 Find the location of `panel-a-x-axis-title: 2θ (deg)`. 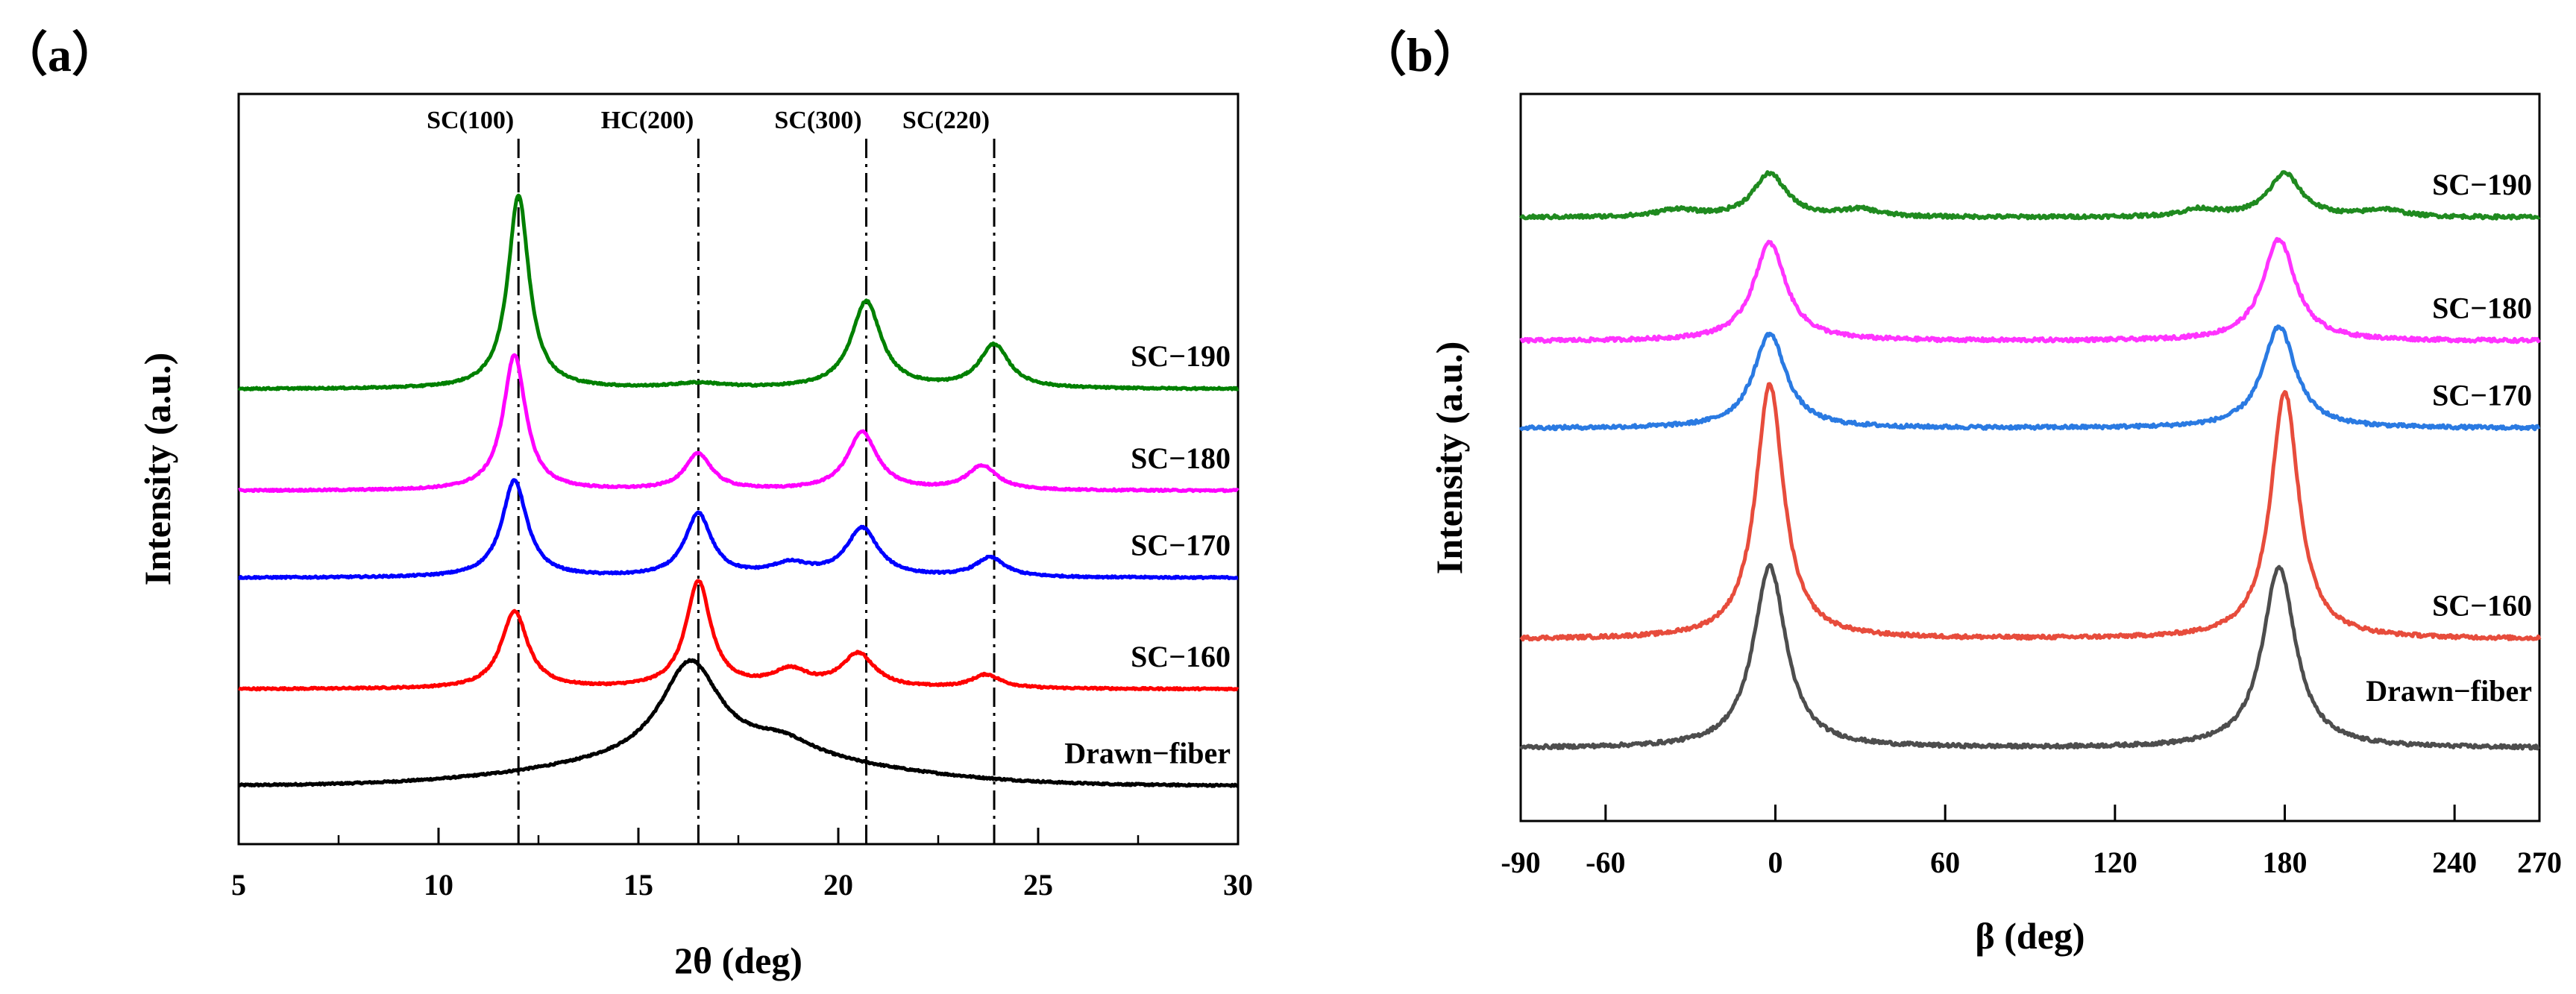

panel-a-x-axis-title: 2θ (deg) is located at coordinates (738, 960).